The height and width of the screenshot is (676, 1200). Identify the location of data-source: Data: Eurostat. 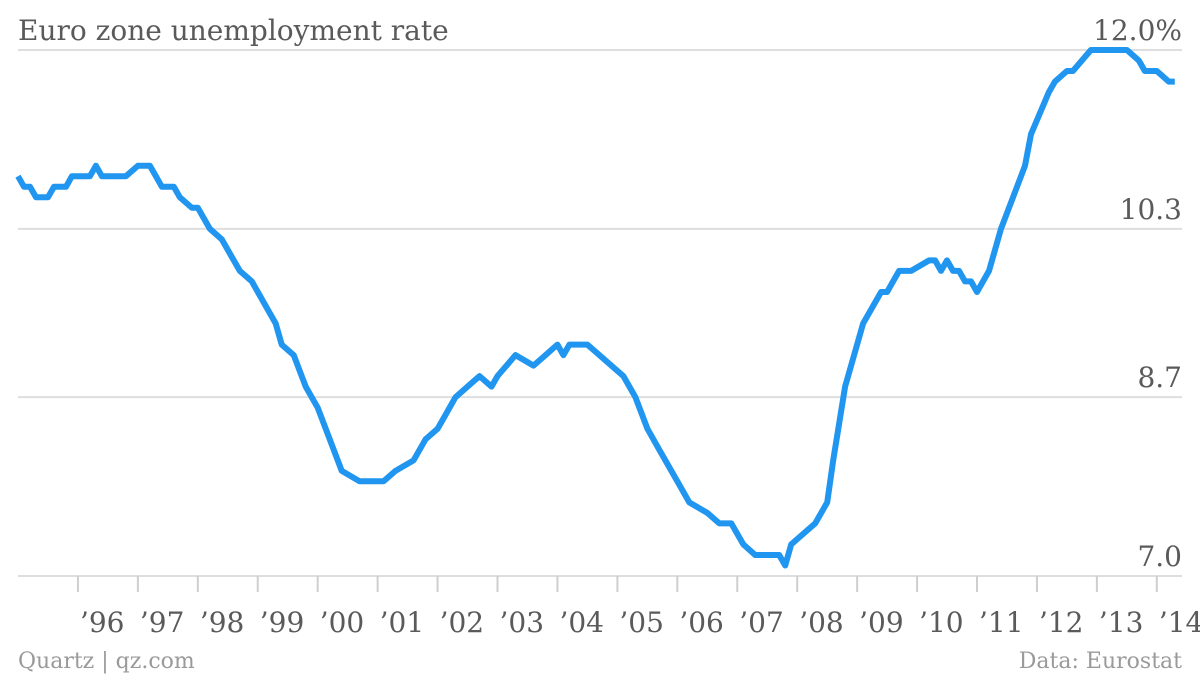
(1100, 661).